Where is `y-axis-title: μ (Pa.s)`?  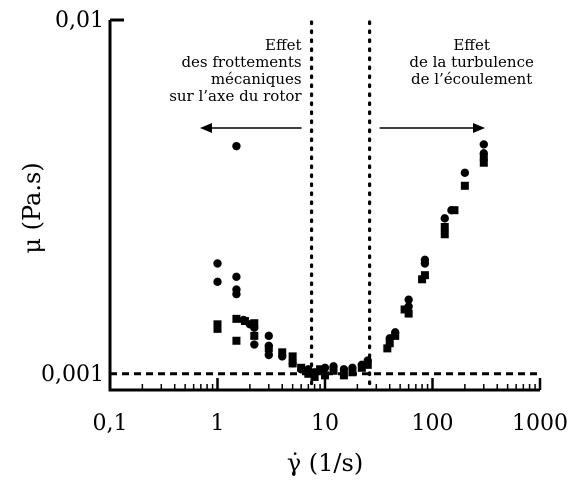
y-axis-title: μ (Pa.s) is located at coordinates (32, 207).